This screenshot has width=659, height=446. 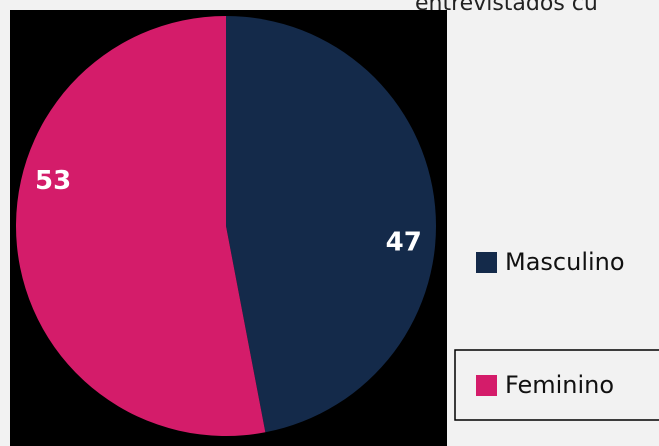 I want to click on data-label: 47, so click(x=404, y=242).